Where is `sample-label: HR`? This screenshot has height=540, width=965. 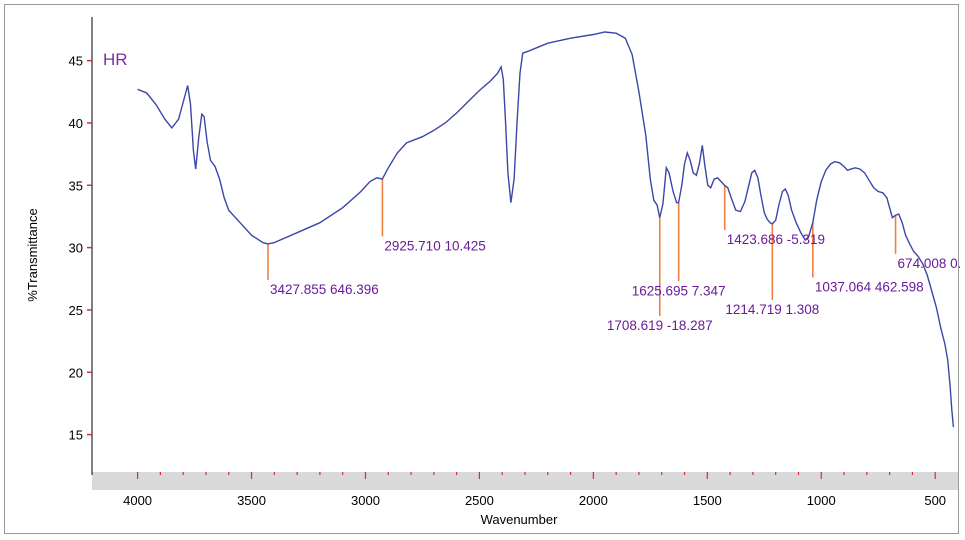 sample-label: HR is located at coordinates (115, 59).